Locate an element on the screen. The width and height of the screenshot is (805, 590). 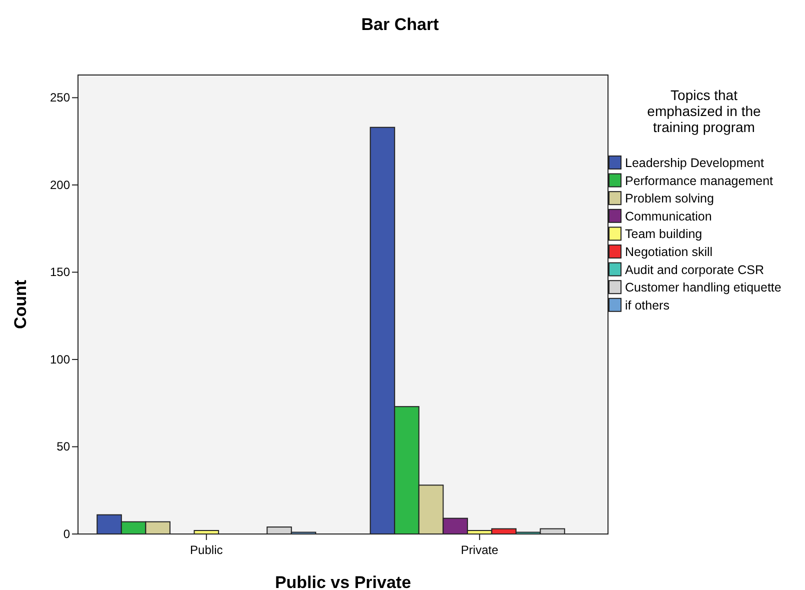
legend-label: Audit and corporate CSR is located at coordinates (694, 269).